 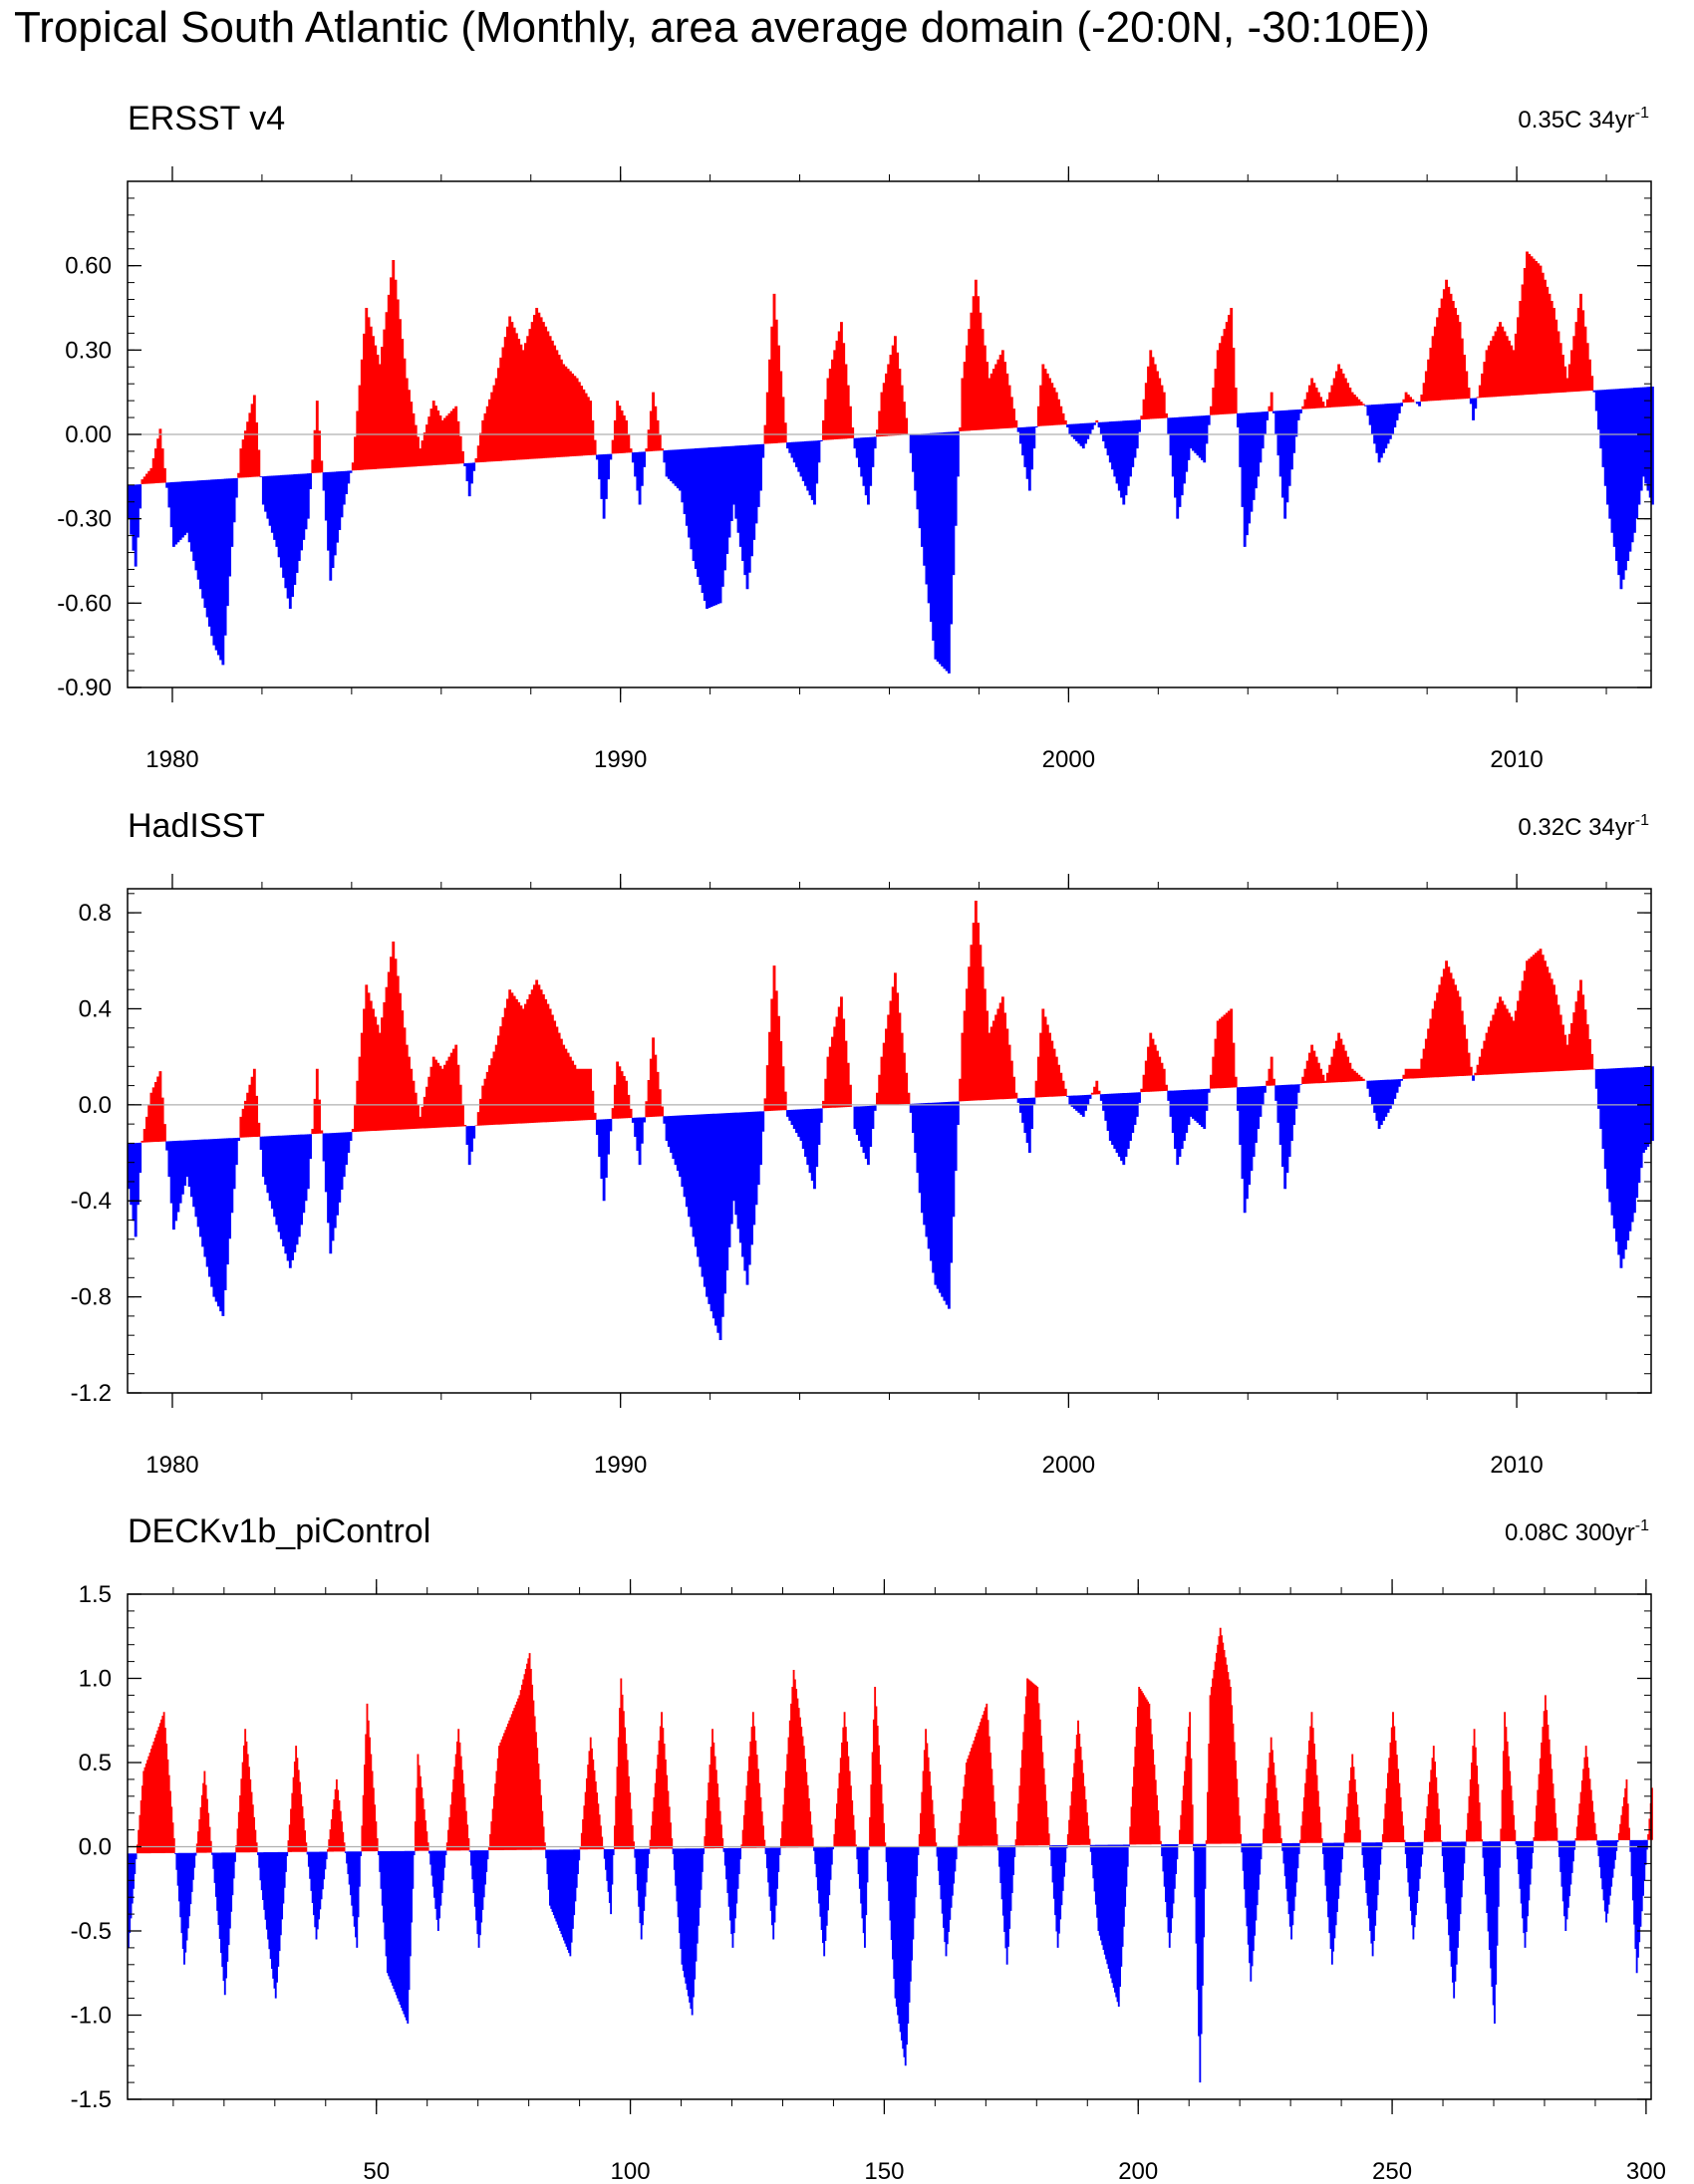 I want to click on y-tick-label: 0.30, so click(x=88, y=350).